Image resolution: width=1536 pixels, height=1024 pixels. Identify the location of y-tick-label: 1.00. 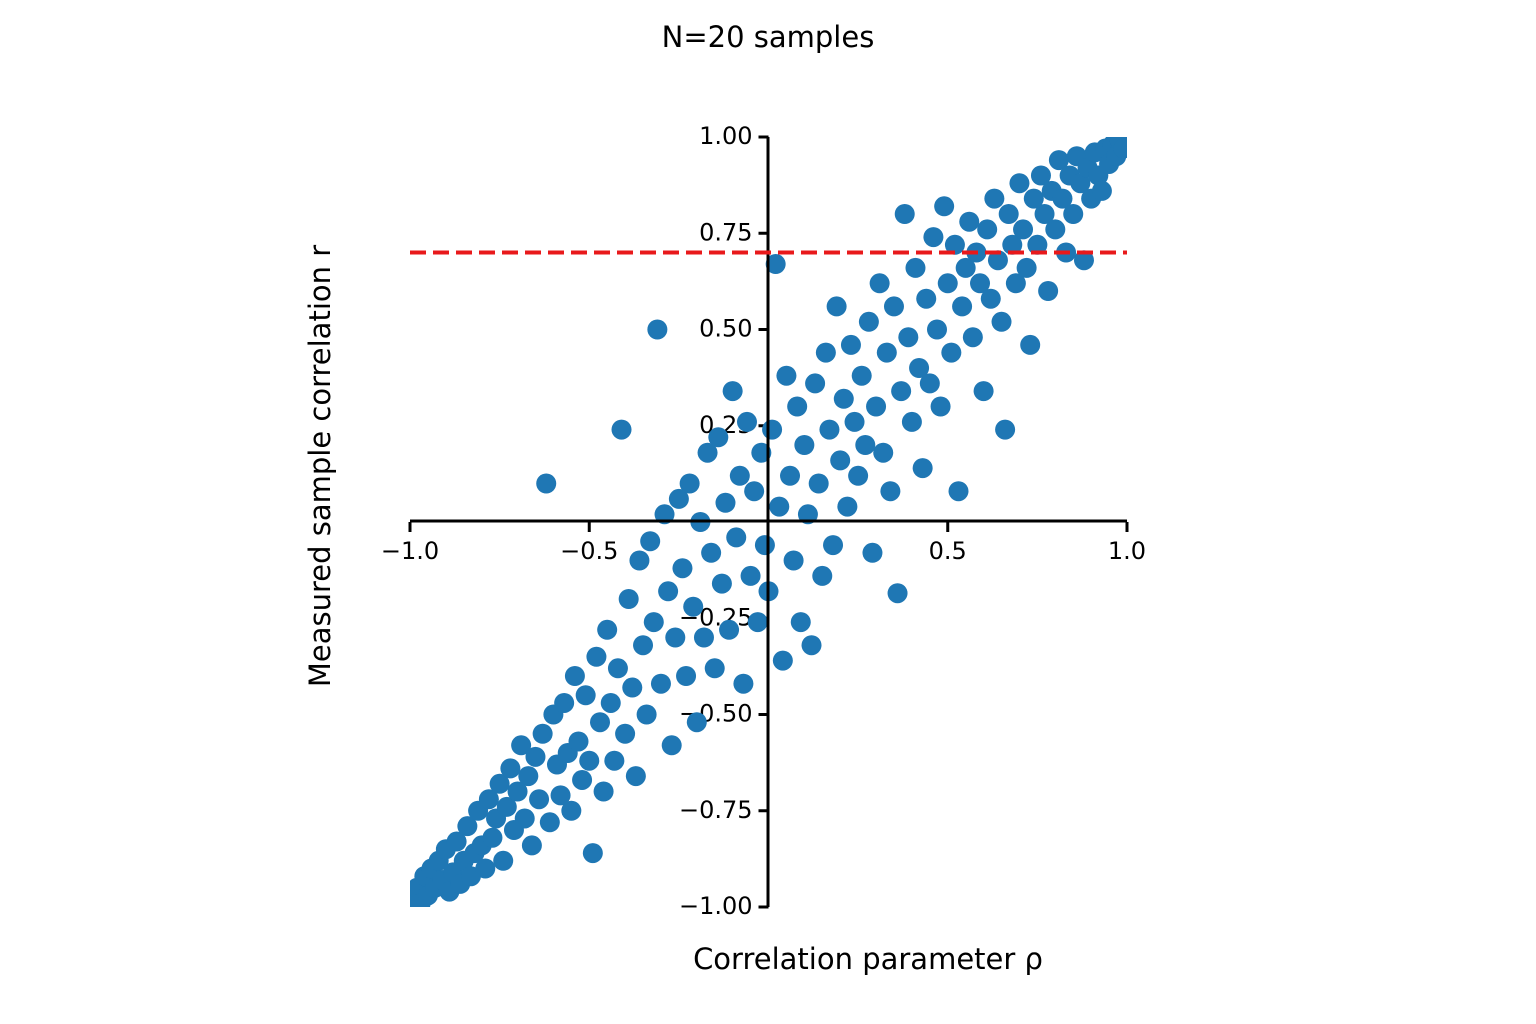
(725, 136).